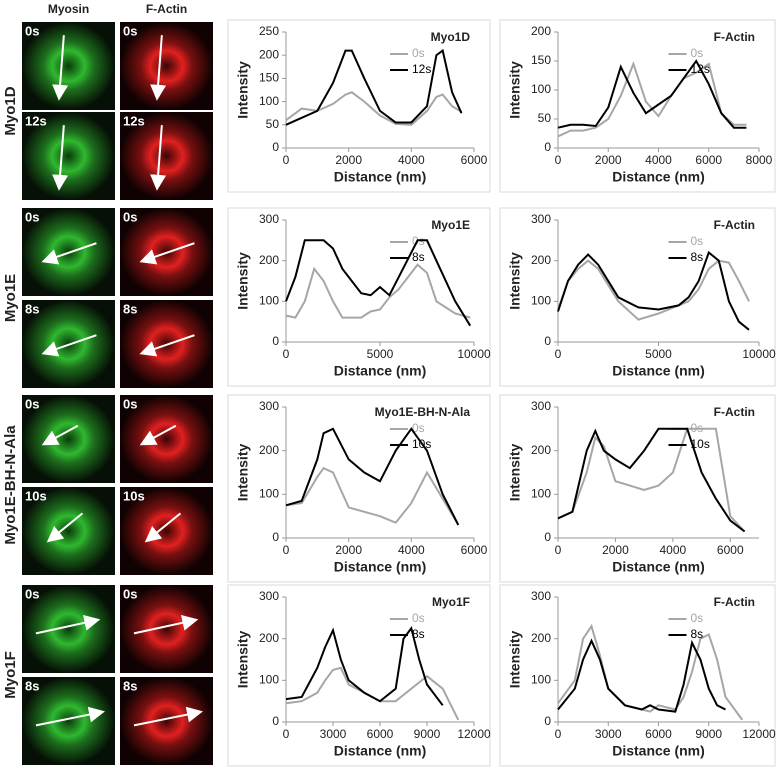 The height and width of the screenshot is (768, 777). What do you see at coordinates (451, 602) in the screenshot?
I see `chart-title: Myo1F` at bounding box center [451, 602].